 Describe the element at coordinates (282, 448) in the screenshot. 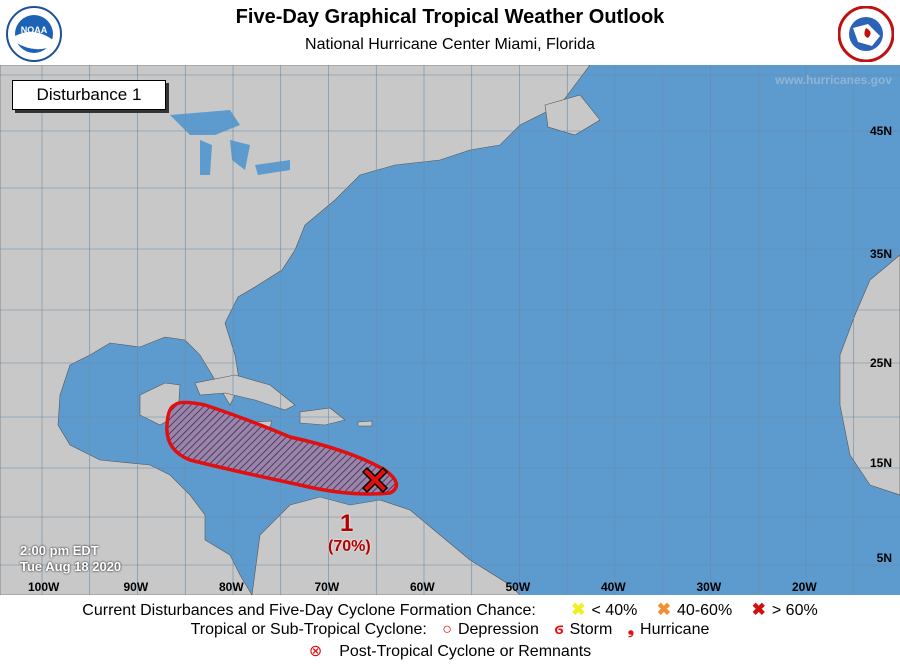

I see `disturbance-1-area` at that location.